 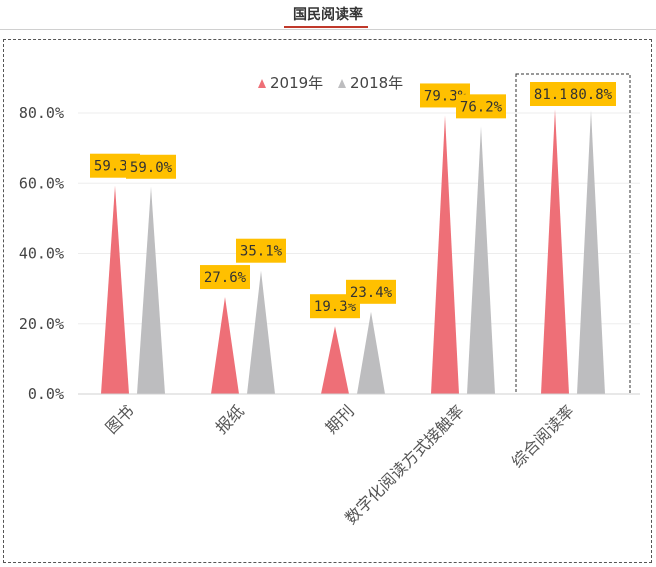 I want to click on data-label: 80.8%, so click(x=591, y=95).